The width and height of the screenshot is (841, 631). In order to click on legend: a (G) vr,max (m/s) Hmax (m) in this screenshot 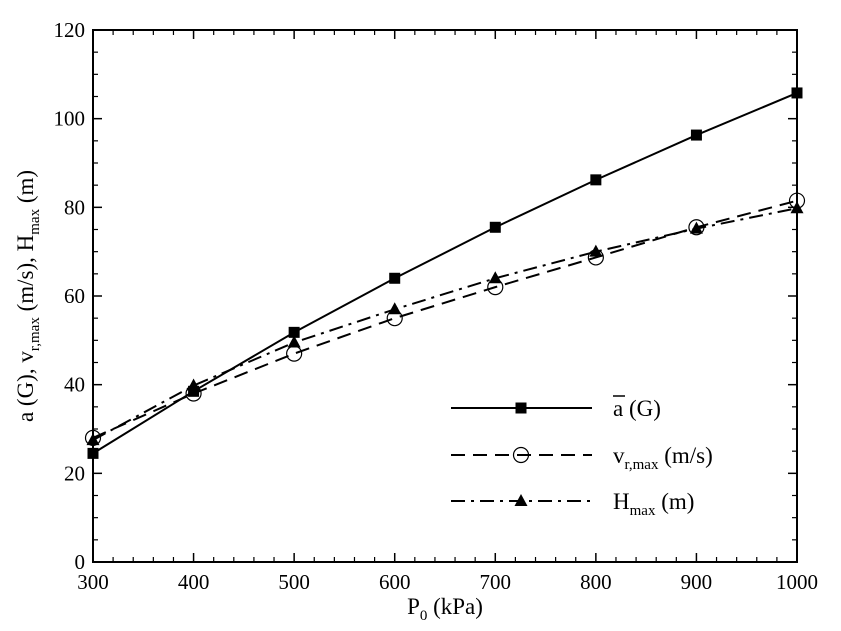, I will do `click(582, 457)`.